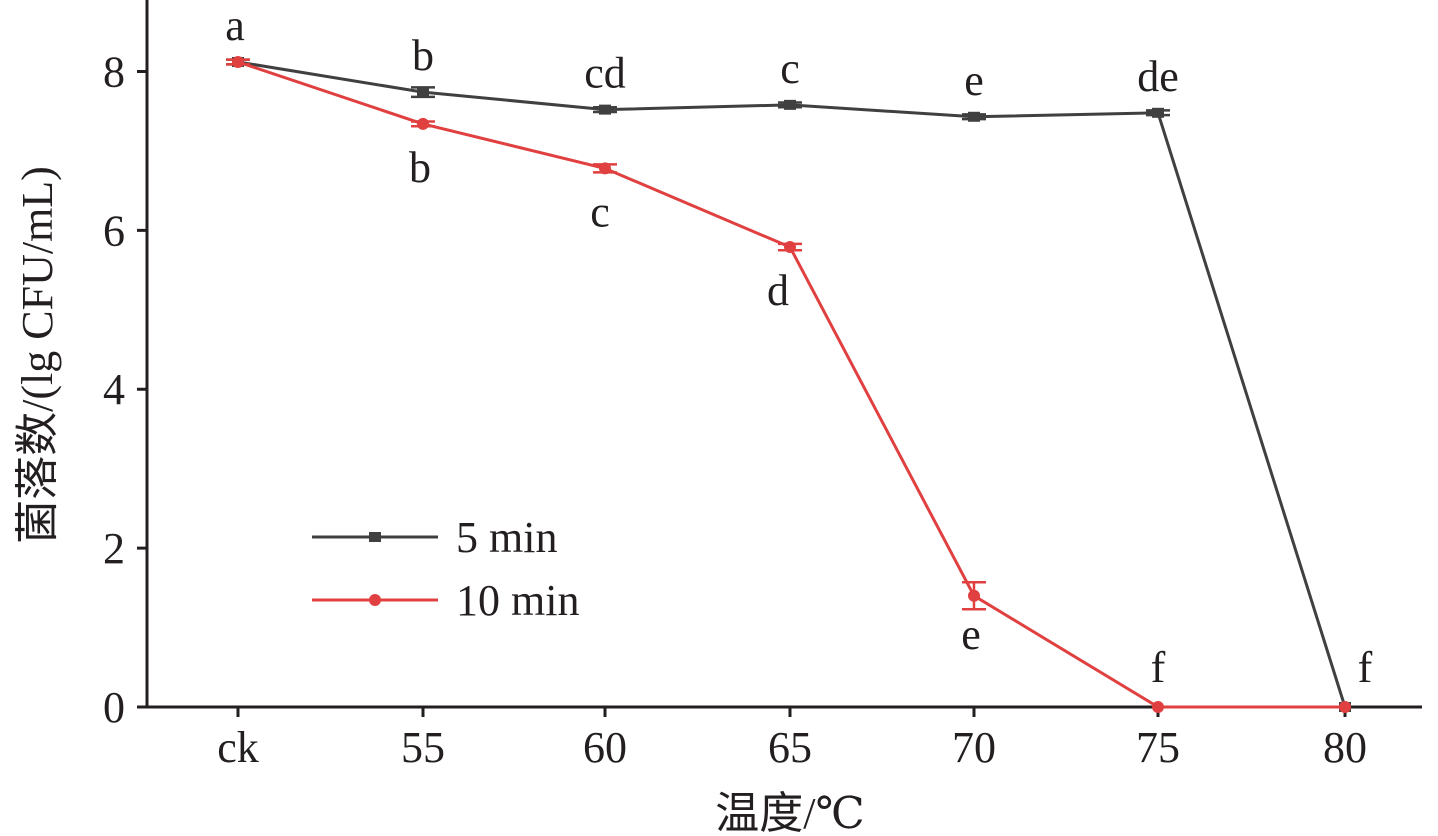 The image size is (1438, 836). I want to click on significance-label-5min: a, so click(235, 25).